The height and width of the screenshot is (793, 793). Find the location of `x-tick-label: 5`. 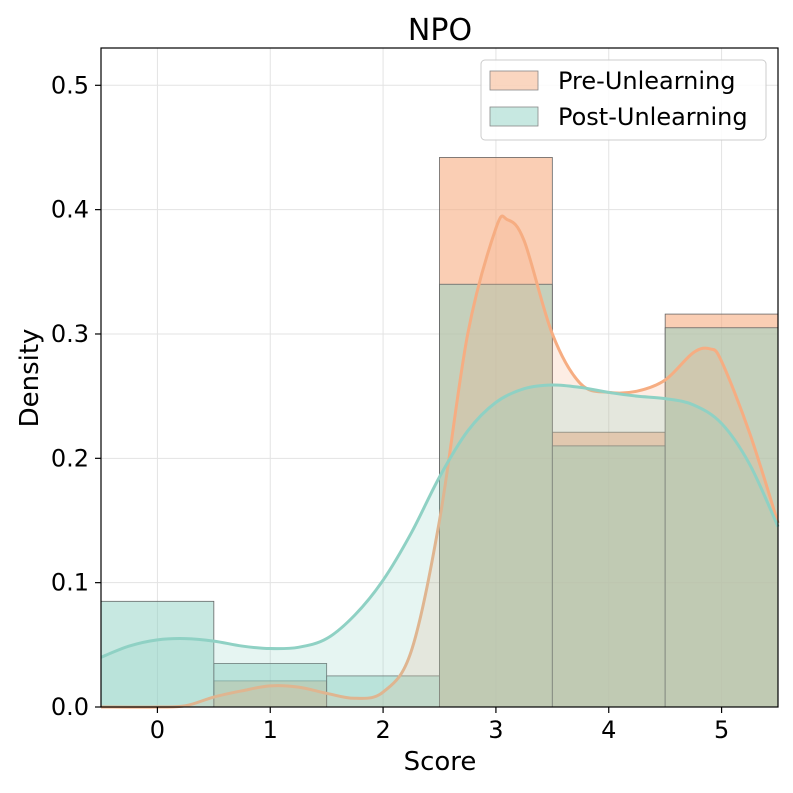

x-tick-label: 5 is located at coordinates (721, 730).